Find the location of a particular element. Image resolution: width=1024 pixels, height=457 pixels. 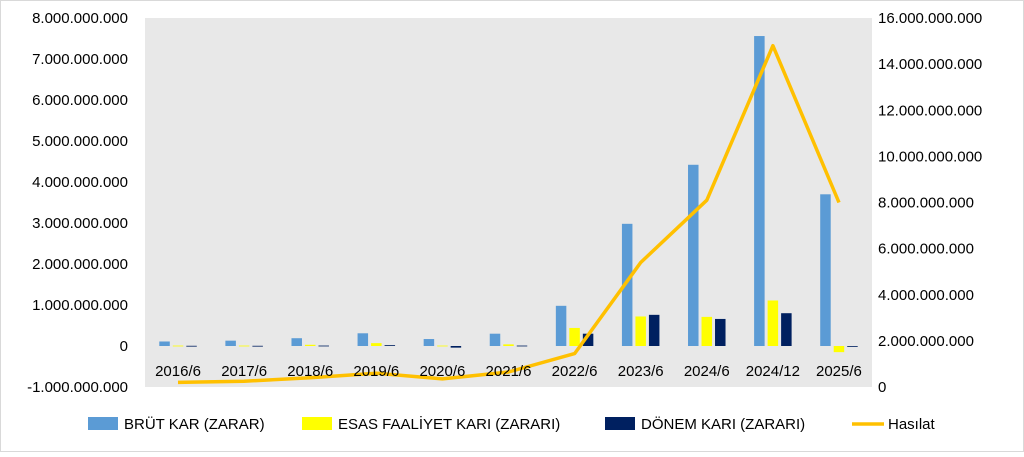

left-tick-label: 0 is located at coordinates (124, 346).